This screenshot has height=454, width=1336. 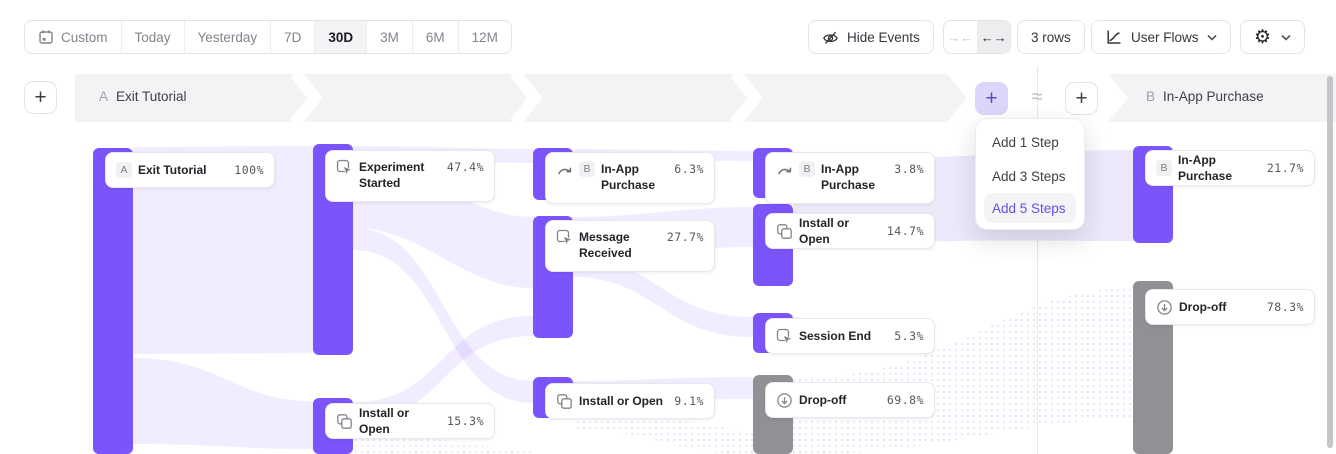 What do you see at coordinates (1030, 208) in the screenshot?
I see `menu-item-add-5-steps: Add 5 Steps` at bounding box center [1030, 208].